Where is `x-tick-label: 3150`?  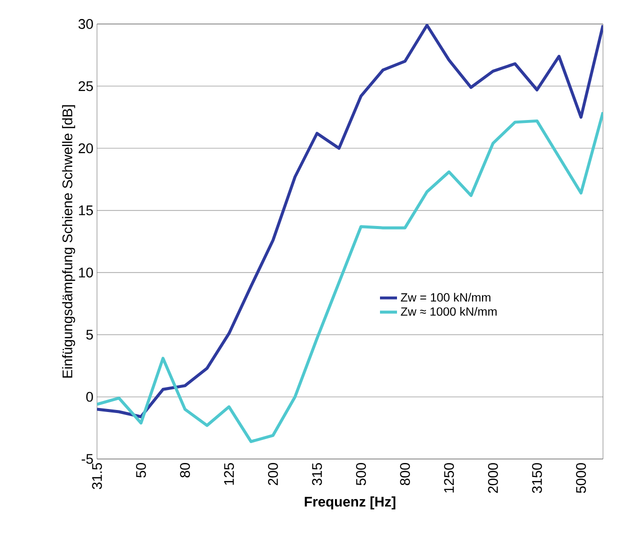 x-tick-label: 3150 is located at coordinates (537, 478).